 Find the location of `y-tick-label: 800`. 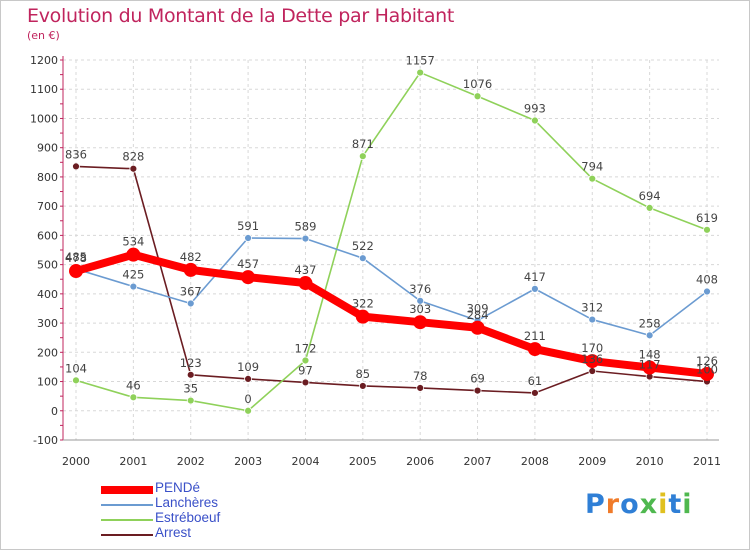

y-tick-label: 800 is located at coordinates (47, 177).